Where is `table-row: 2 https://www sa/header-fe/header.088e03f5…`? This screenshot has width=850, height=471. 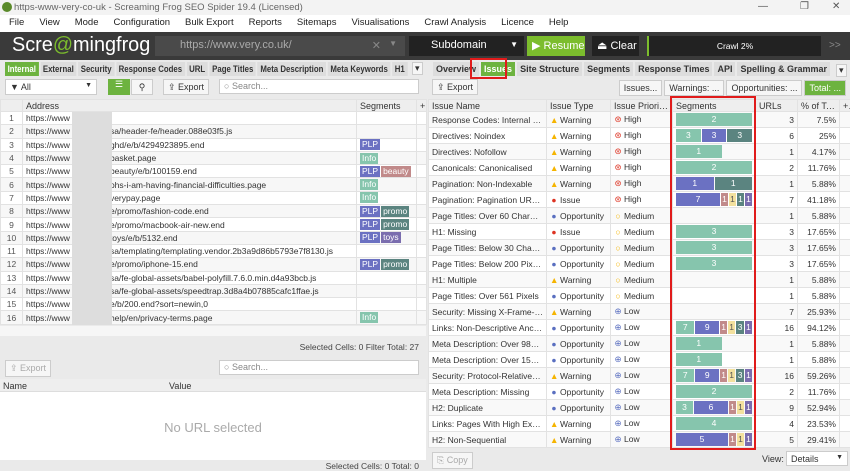 table-row: 2 https://www sa/header-fe/header.088e03f5… is located at coordinates (213, 131).